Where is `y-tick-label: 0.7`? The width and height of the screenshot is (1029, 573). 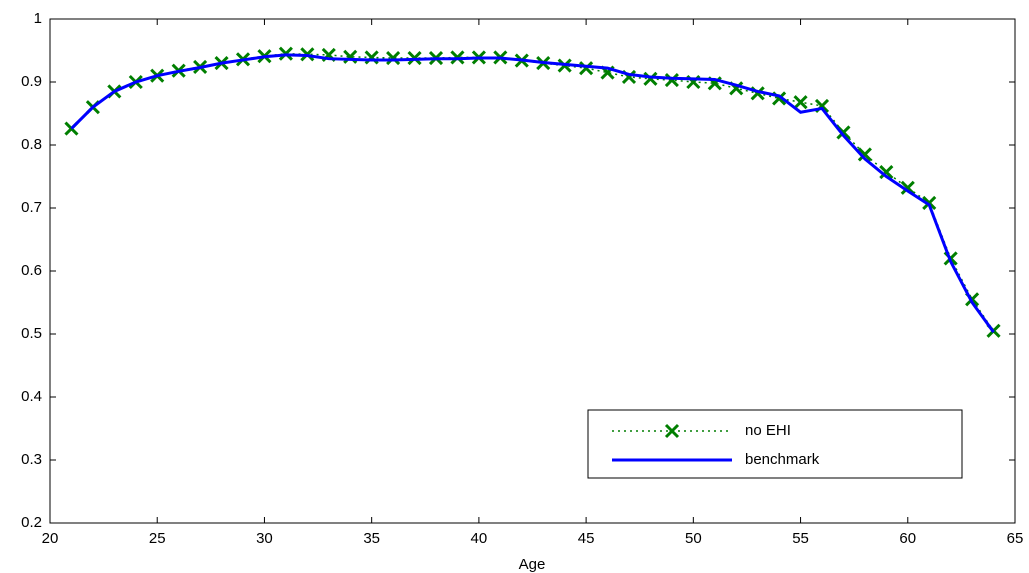 y-tick-label: 0.7 is located at coordinates (31, 207).